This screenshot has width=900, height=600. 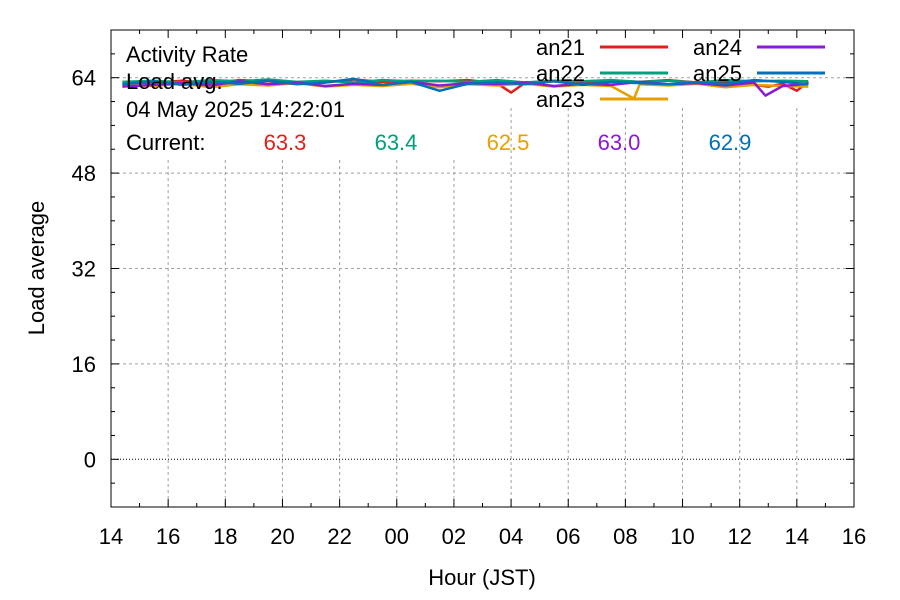 I want to click on x-tick-label: 02, so click(x=454, y=536).